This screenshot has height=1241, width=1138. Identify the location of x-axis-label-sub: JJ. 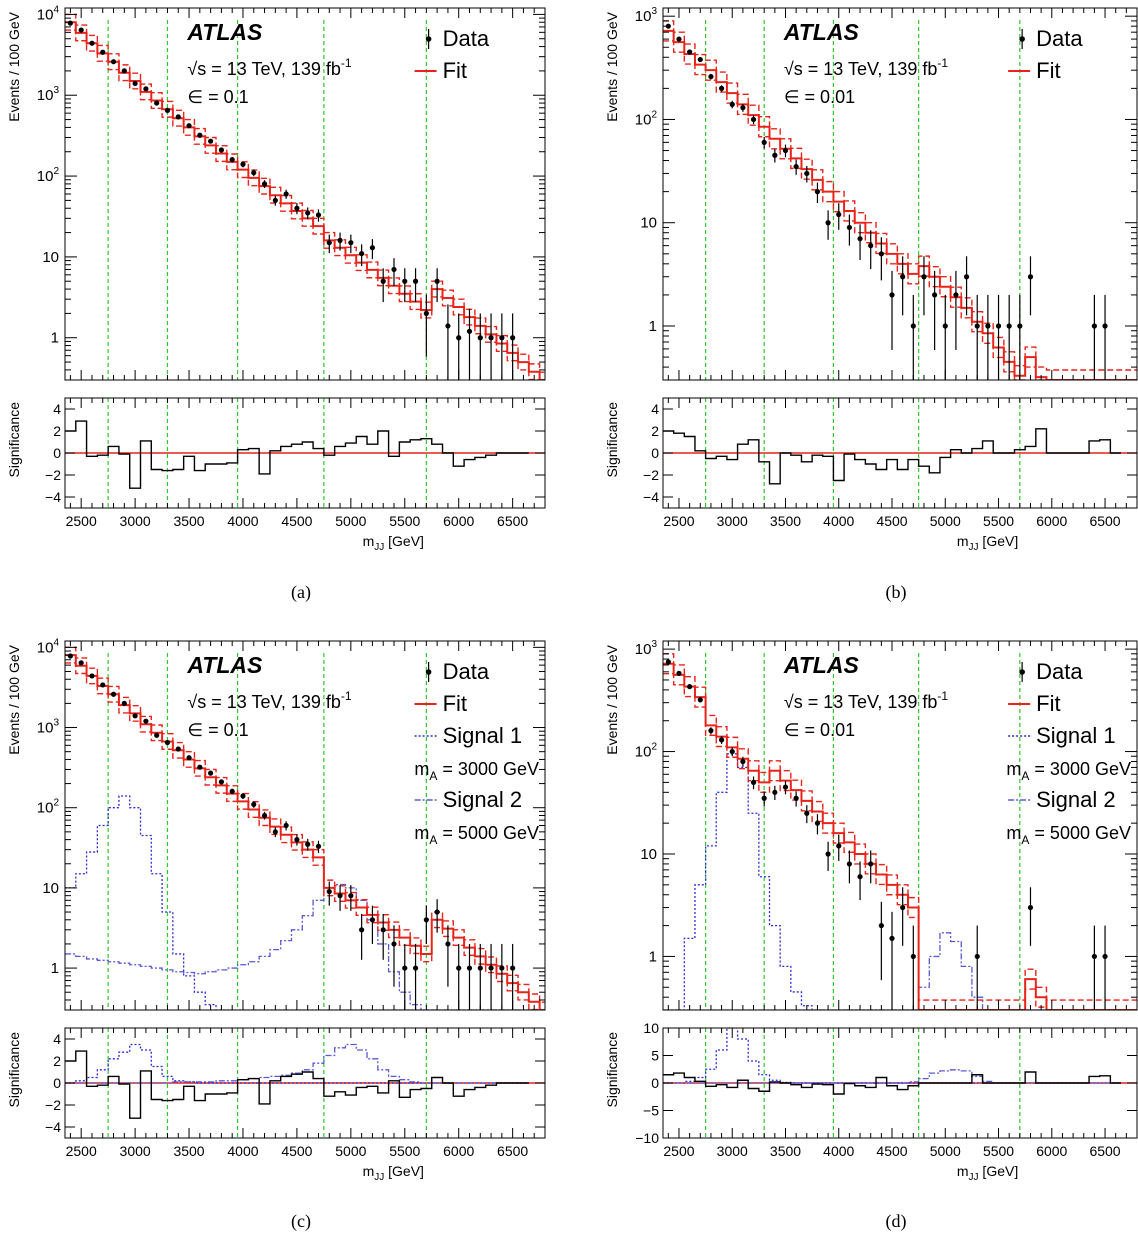
(379, 547).